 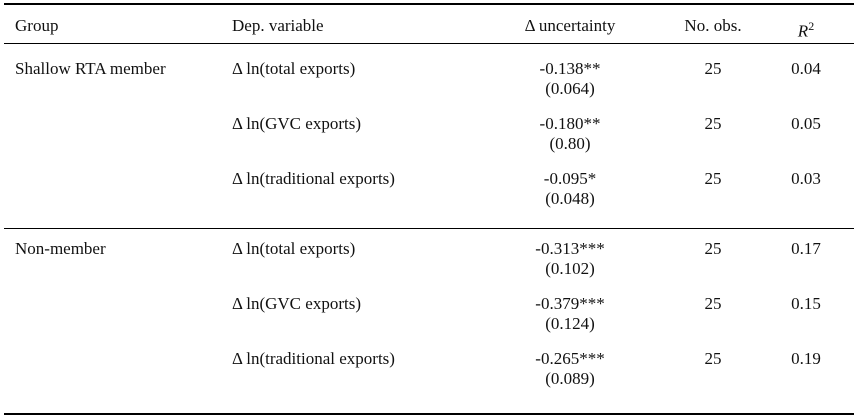 I want to click on cell-se: (0.048), so click(x=570, y=198).